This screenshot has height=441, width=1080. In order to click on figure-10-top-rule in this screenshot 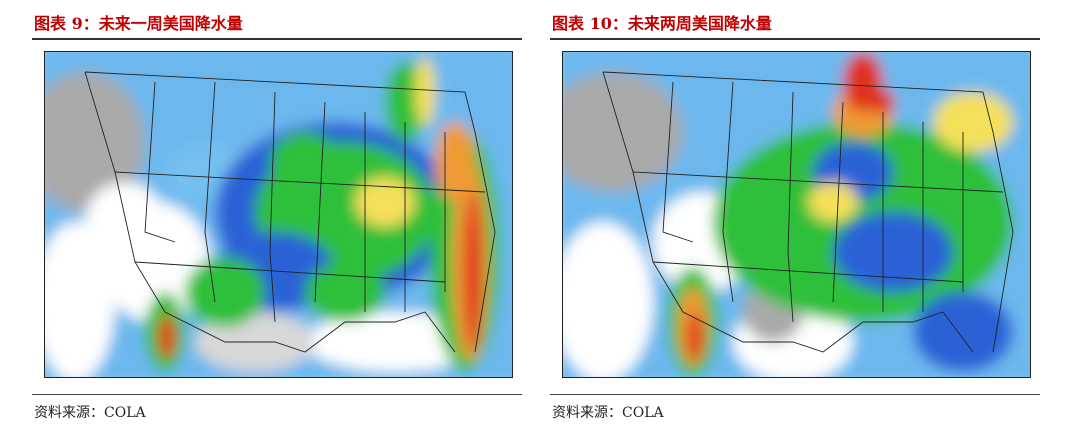, I will do `click(795, 39)`.